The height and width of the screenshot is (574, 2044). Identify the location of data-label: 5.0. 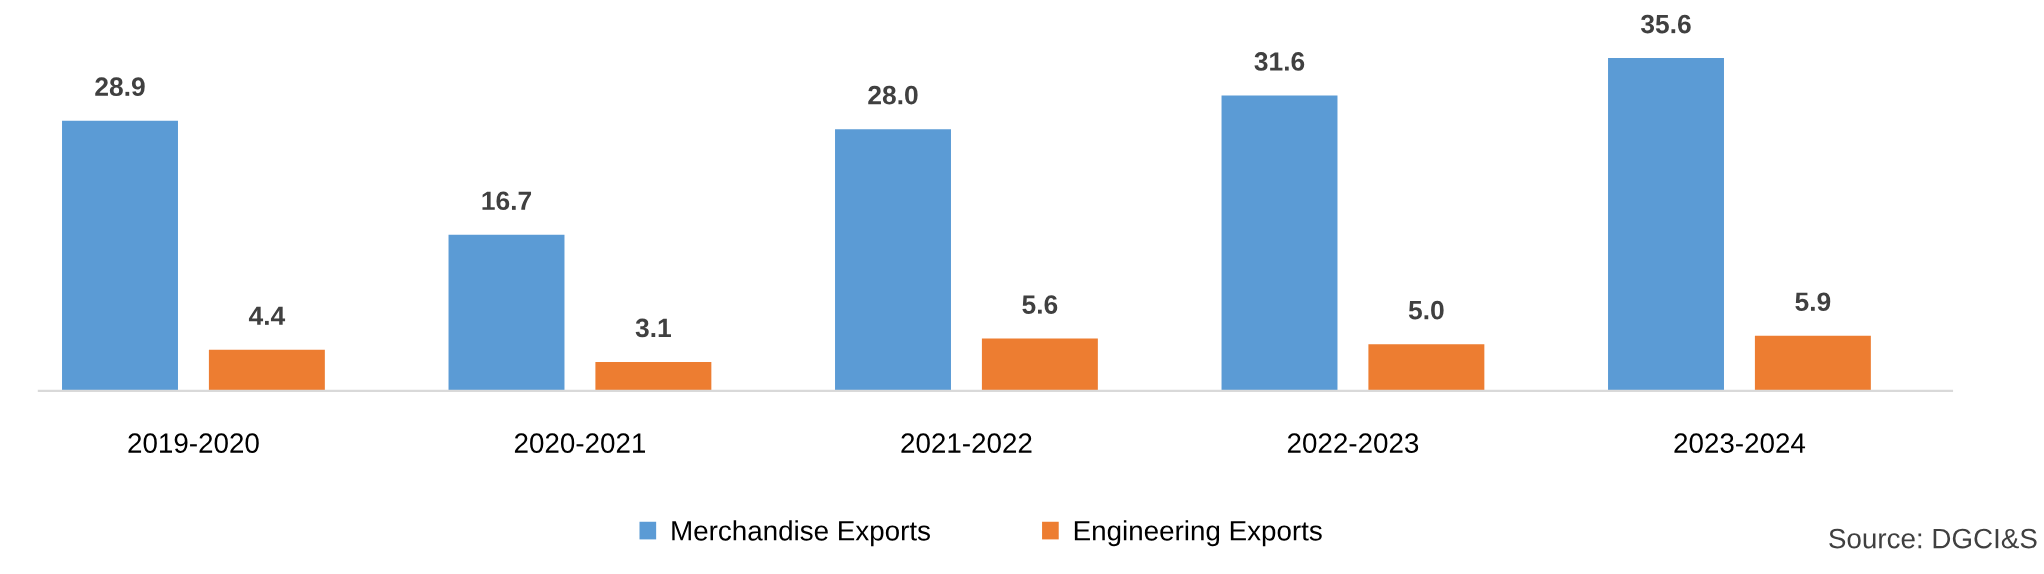
(1426, 310).